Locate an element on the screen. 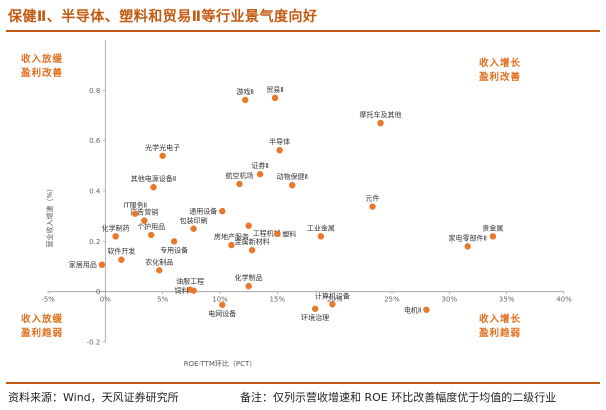 Image resolution: width=606 pixels, height=410 pixels. y-tick-label: 0.8 is located at coordinates (94, 91).